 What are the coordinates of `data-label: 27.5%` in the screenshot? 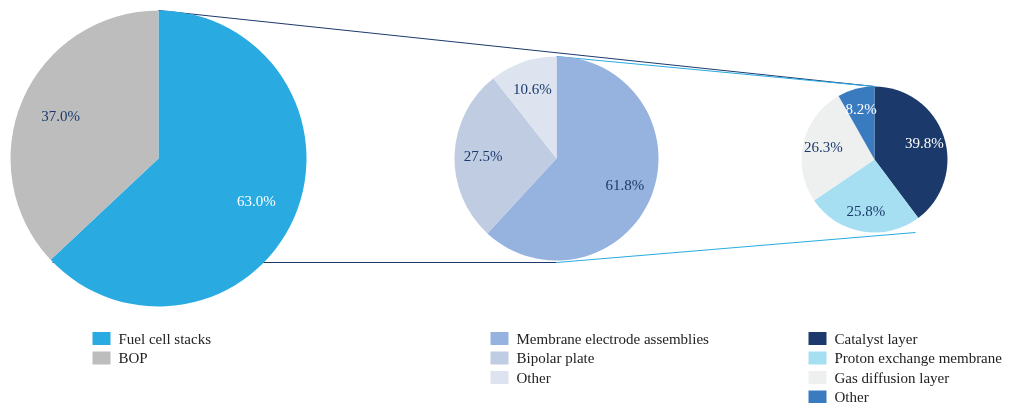 It's located at (483, 155).